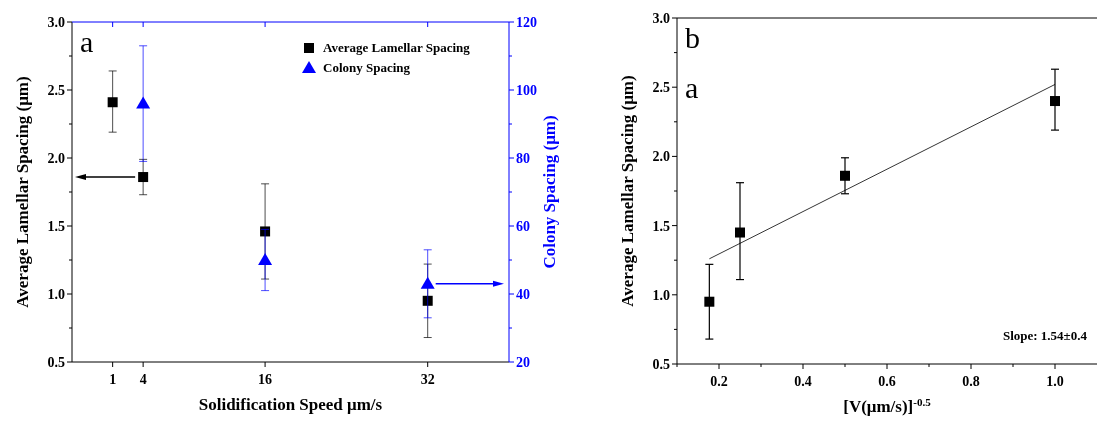 Image resolution: width=1115 pixels, height=430 pixels. What do you see at coordinates (265, 379) in the screenshot?
I see `x-tick-label: 16` at bounding box center [265, 379].